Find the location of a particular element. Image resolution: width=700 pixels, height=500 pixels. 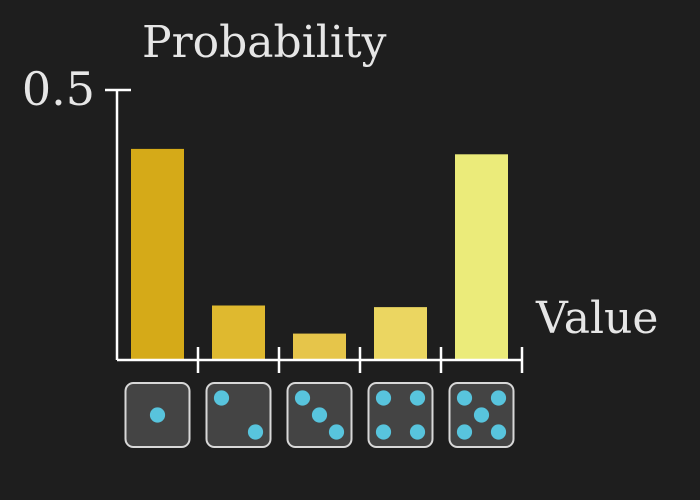

dice-layer is located at coordinates (319, 415).